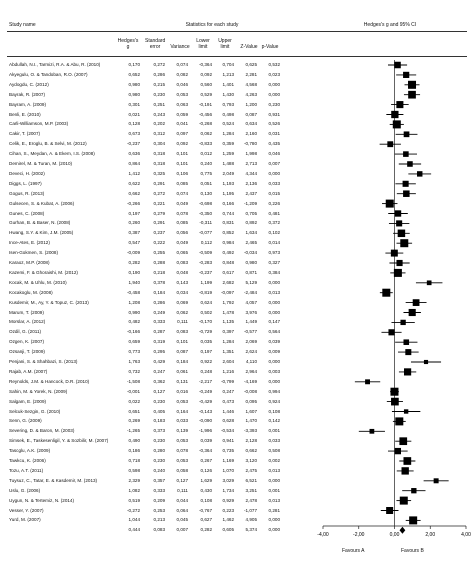  I want to click on study-name: Uslu, G. (2006), so click(25, 490).